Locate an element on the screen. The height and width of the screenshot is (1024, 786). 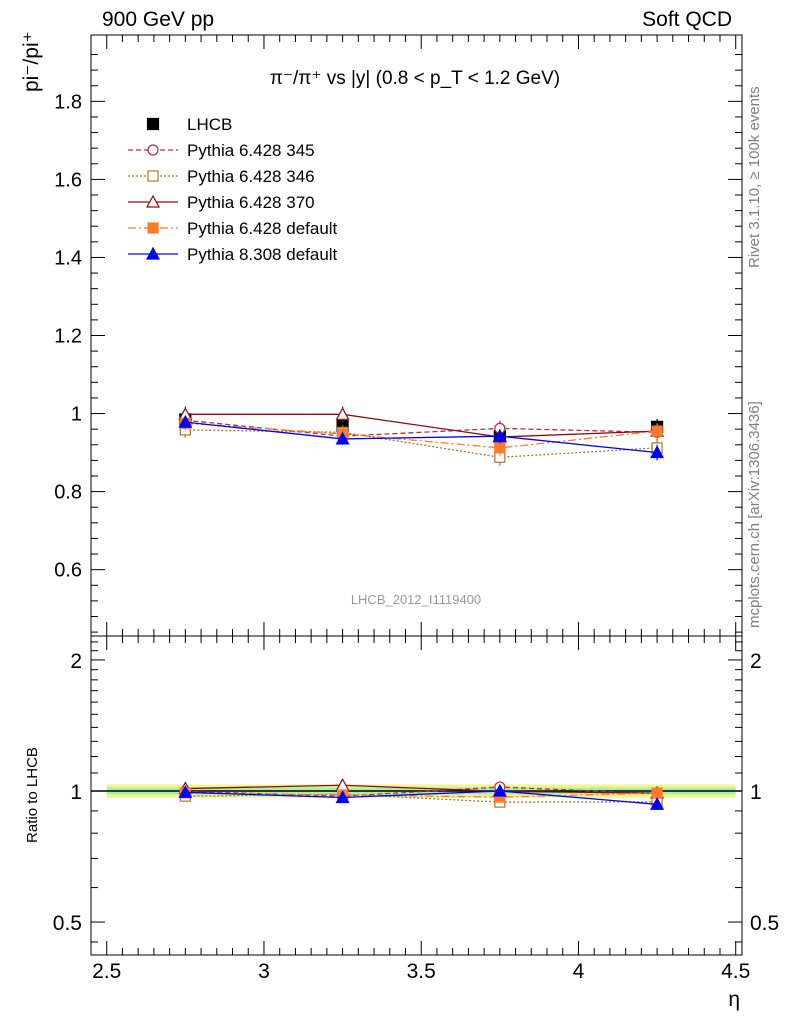
legend-label-pythia-6-428-345: Pythia 6.428 345 is located at coordinates (251, 150).